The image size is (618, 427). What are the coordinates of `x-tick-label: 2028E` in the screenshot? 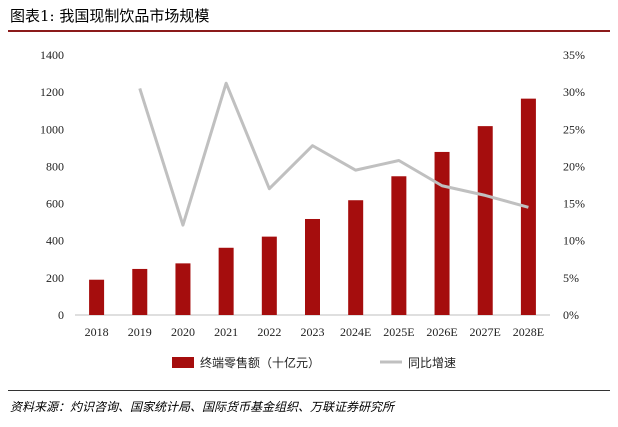 It's located at (528, 332).